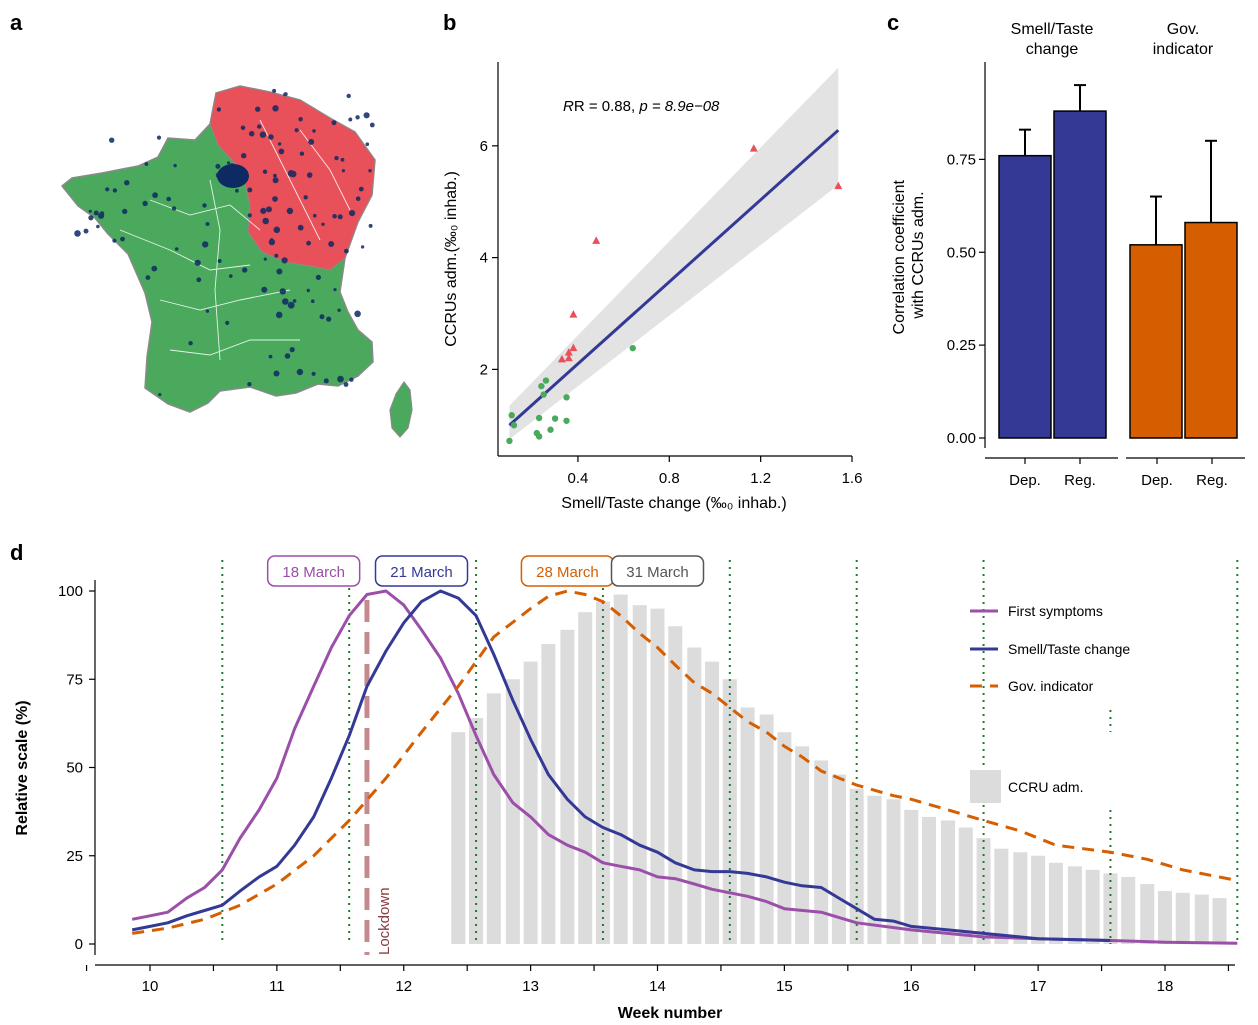  Describe the element at coordinates (1165, 986) in the screenshot. I see `d-x-tick-label: 18` at that location.